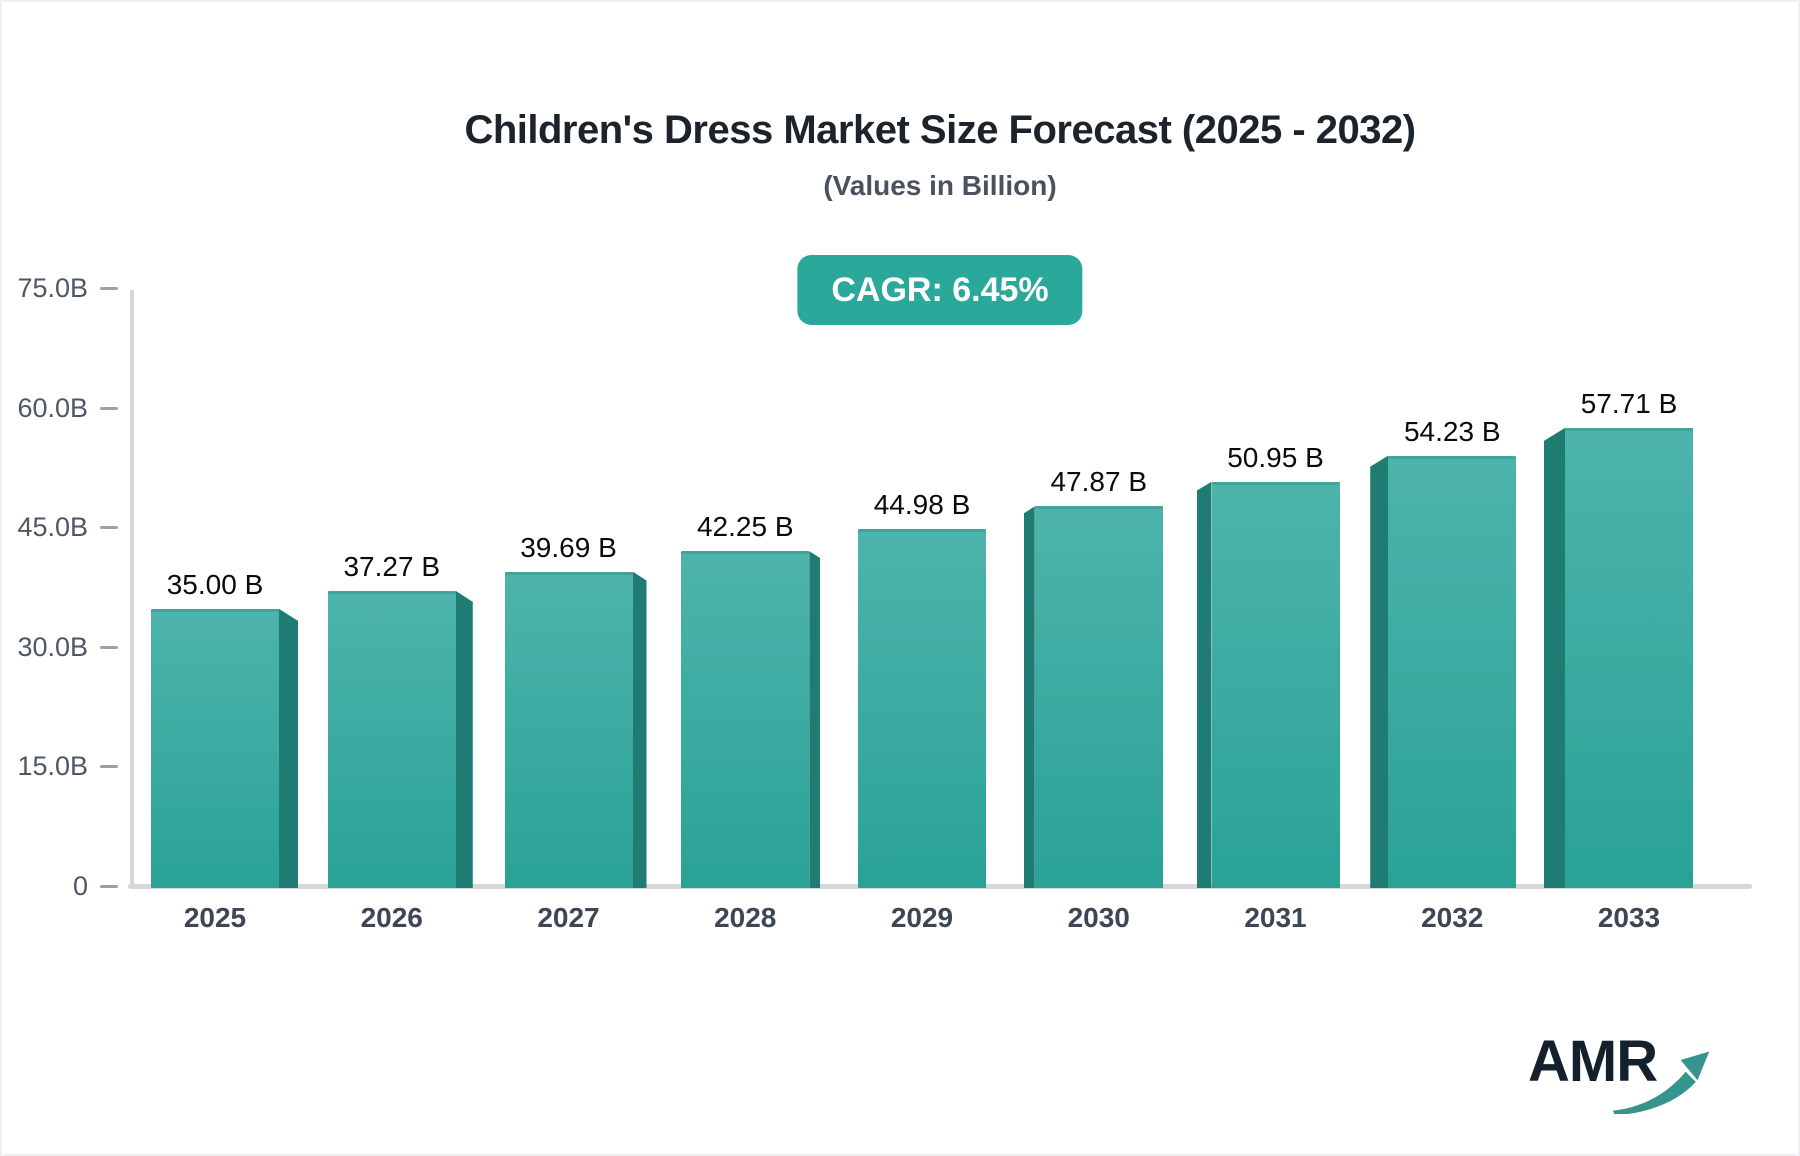 This screenshot has height=1156, width=1800. Describe the element at coordinates (52, 646) in the screenshot. I see `y-axis-tick-label: 30.0B` at that location.